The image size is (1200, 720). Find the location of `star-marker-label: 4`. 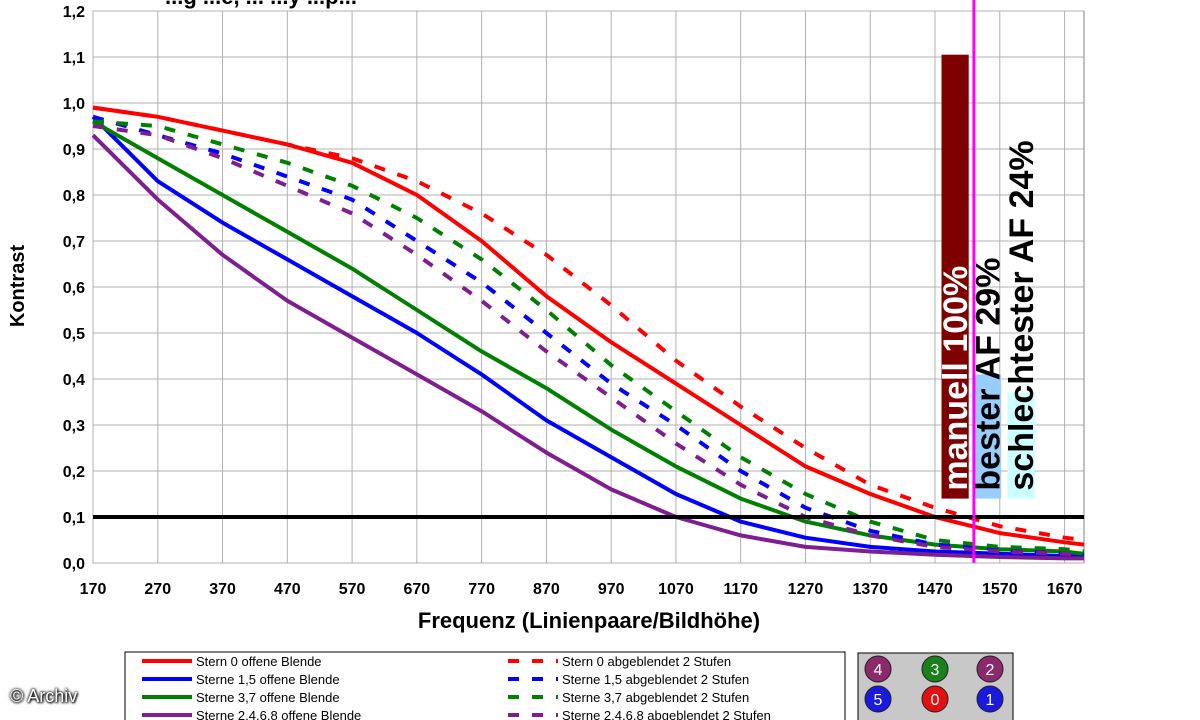

star-marker-label: 4 is located at coordinates (878, 670).